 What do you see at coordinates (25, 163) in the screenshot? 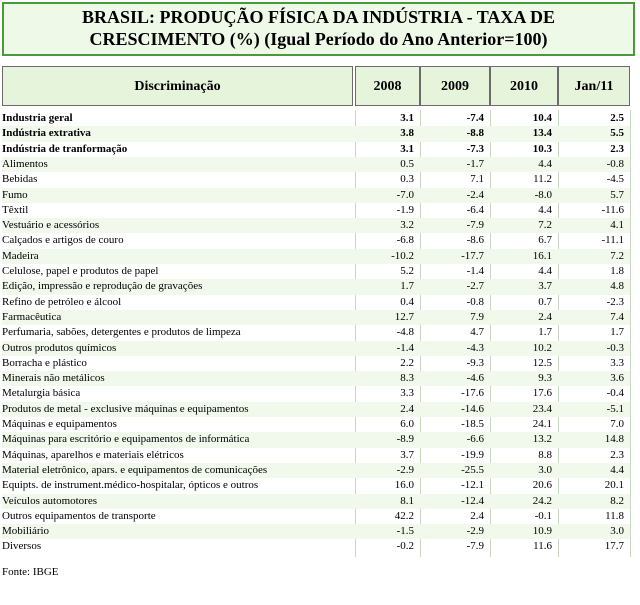
I see `row-label: Alimentos` at bounding box center [25, 163].